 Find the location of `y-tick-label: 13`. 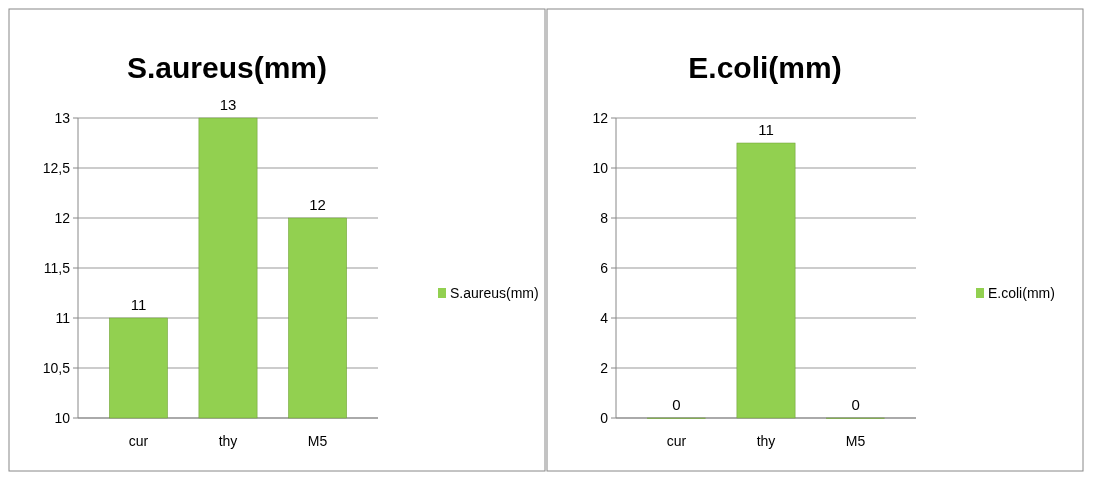

y-tick-label: 13 is located at coordinates (62, 117).